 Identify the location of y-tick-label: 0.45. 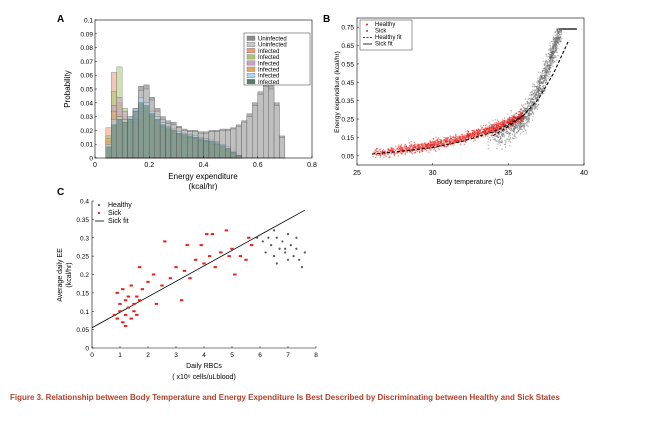
(347, 83).